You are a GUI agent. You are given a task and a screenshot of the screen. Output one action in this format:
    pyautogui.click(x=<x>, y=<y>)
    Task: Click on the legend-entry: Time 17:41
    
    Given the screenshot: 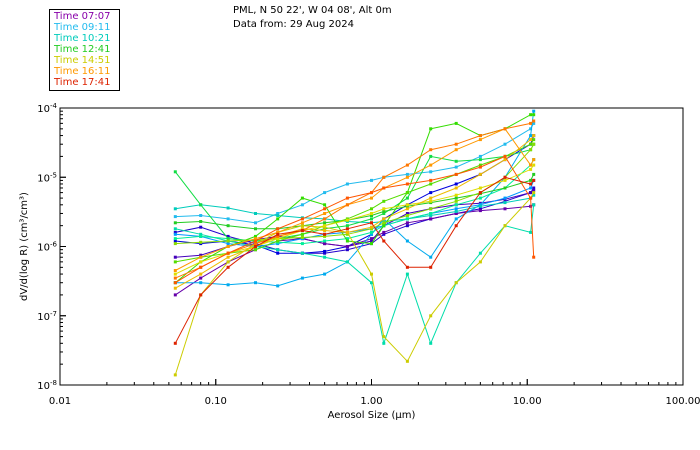 What is the action you would take?
    pyautogui.click(x=82, y=82)
    